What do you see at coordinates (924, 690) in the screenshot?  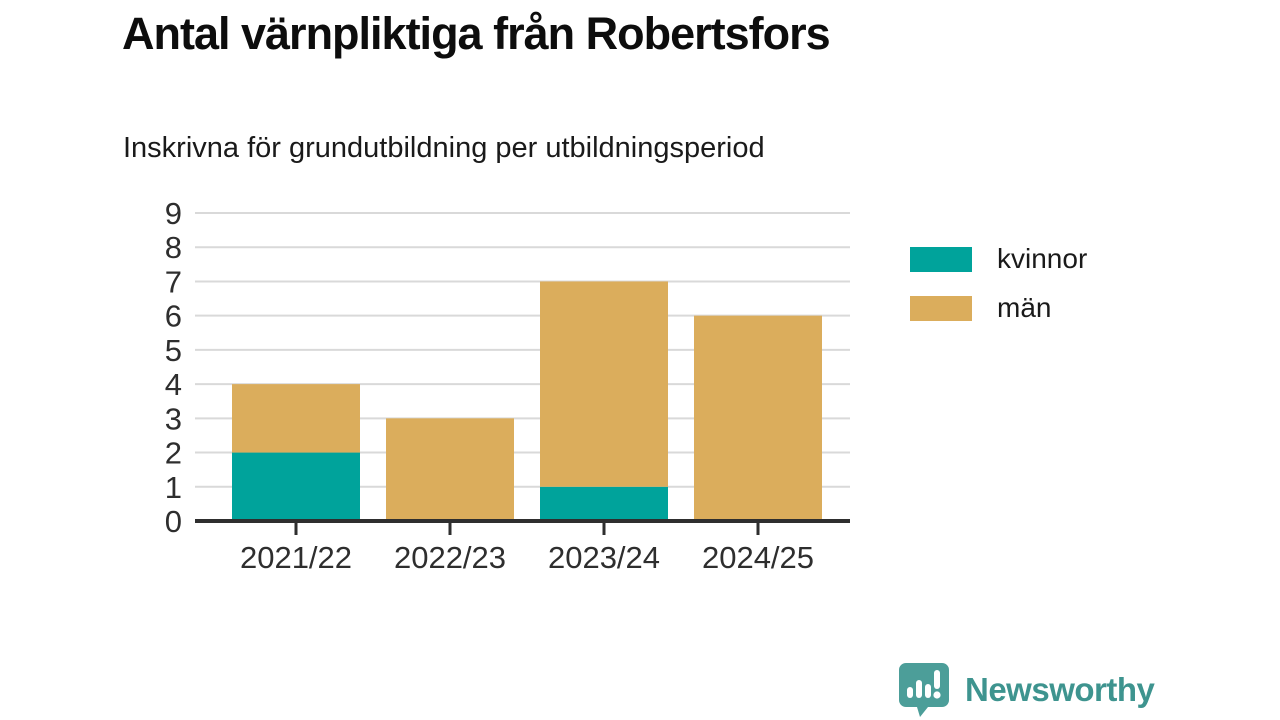 I see `newsworthy-logo-icon` at bounding box center [924, 690].